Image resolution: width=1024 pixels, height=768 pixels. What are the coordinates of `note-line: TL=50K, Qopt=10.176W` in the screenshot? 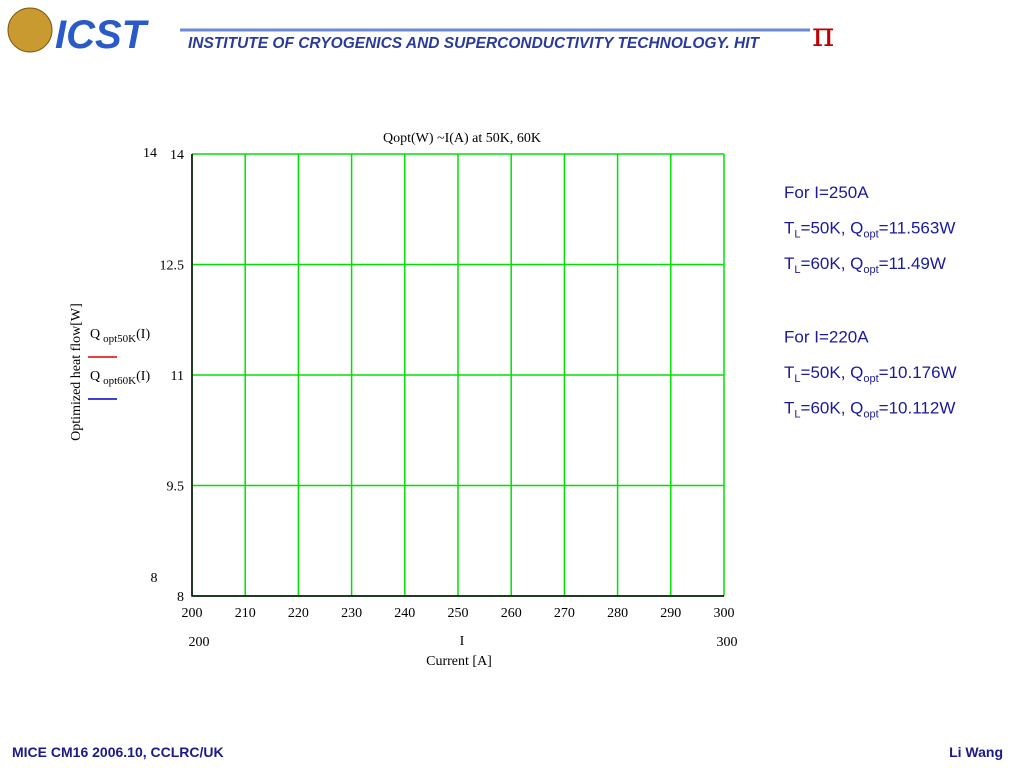 It's located at (870, 374).